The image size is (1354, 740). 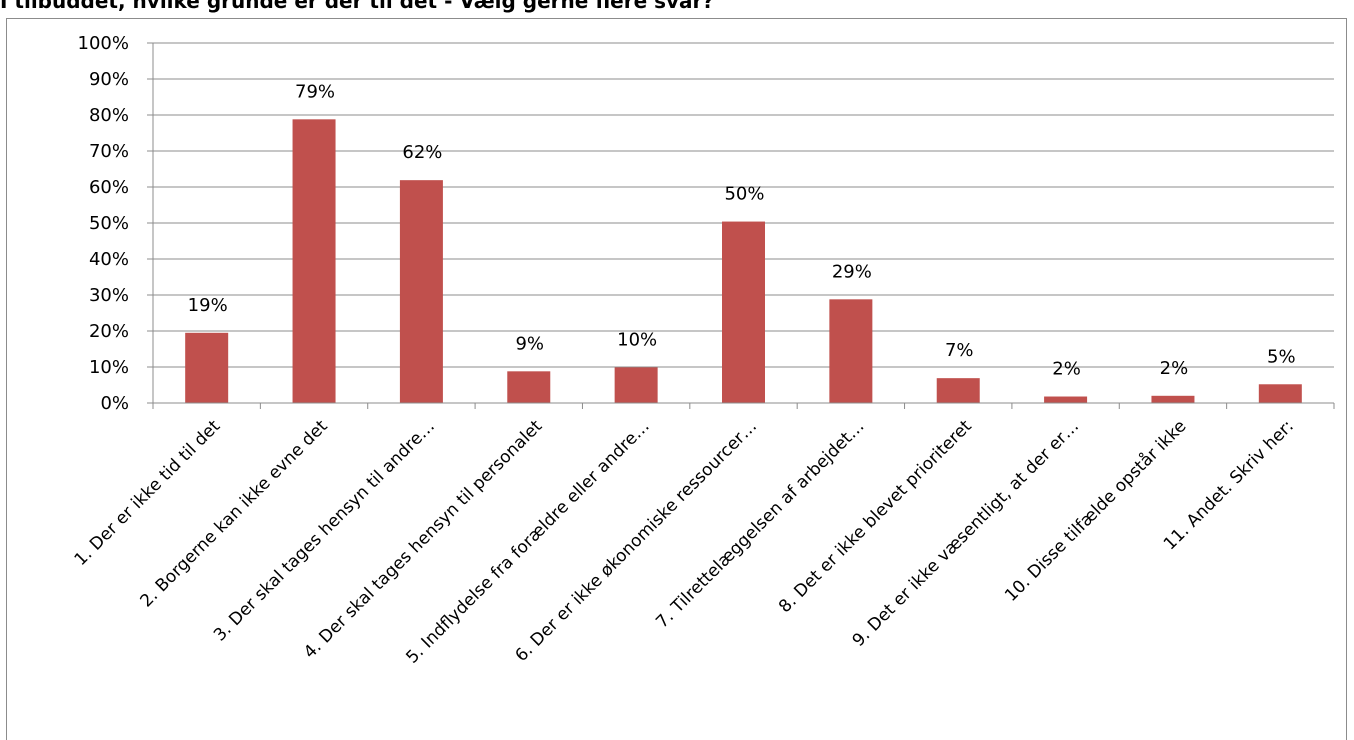 What do you see at coordinates (208, 305) in the screenshot?
I see `data-label: 19%` at bounding box center [208, 305].